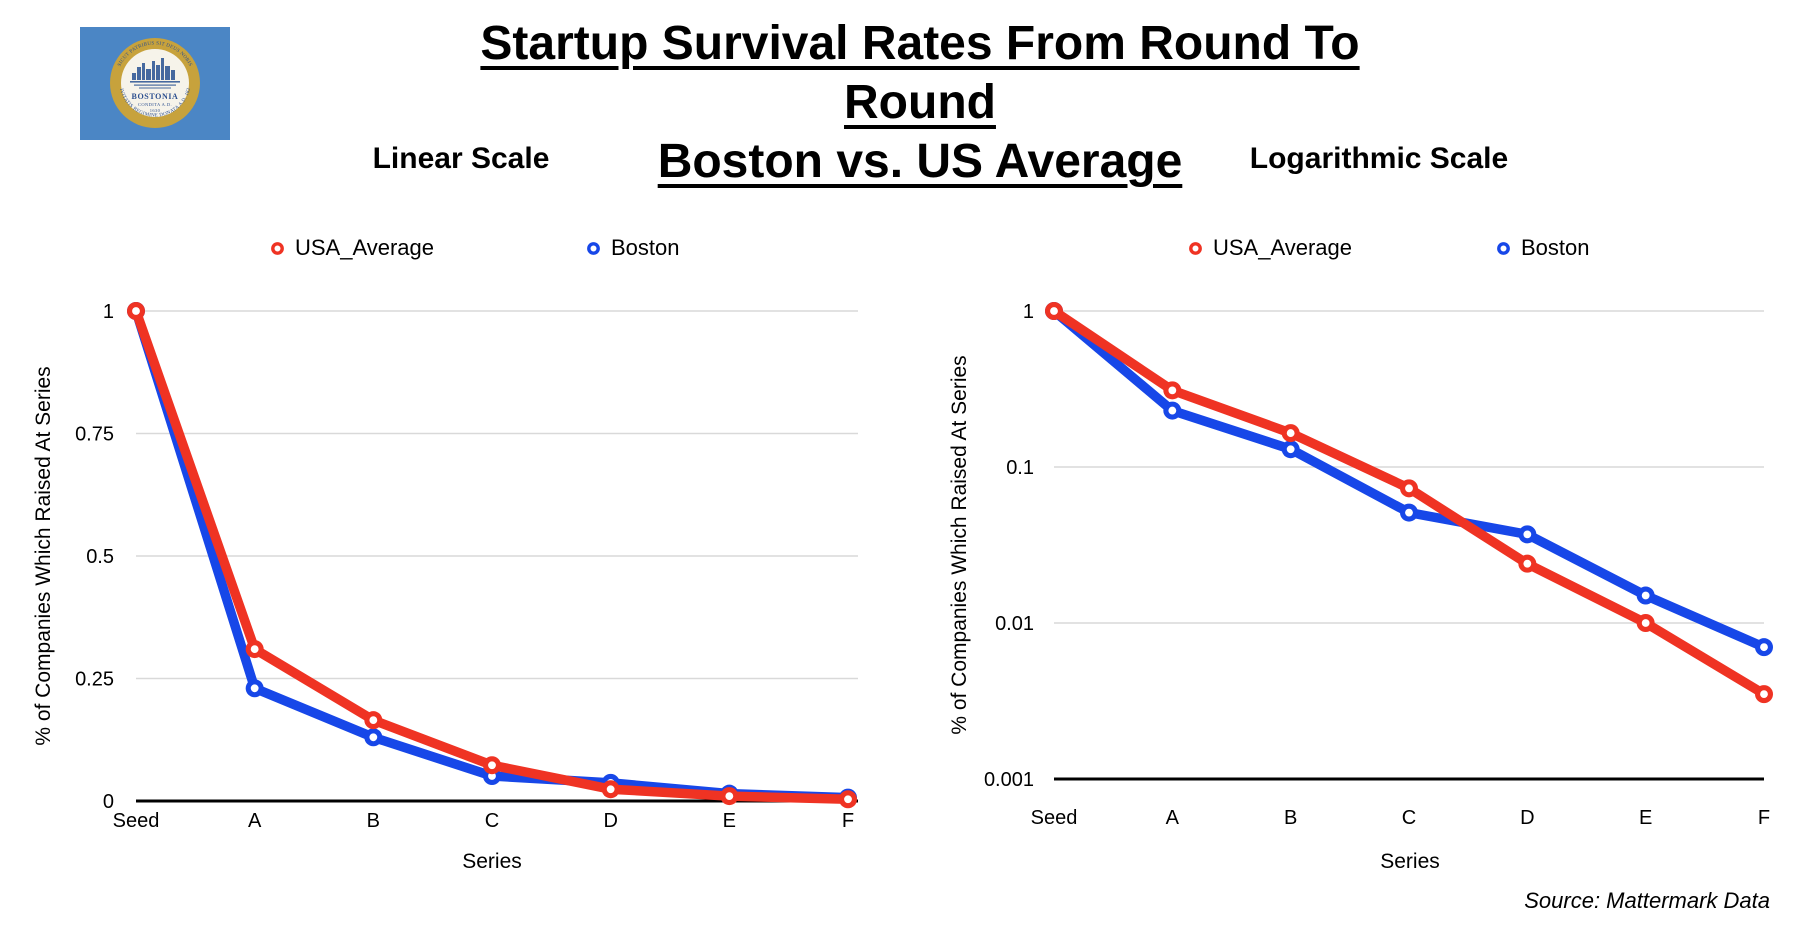 Image resolution: width=1808 pixels, height=942 pixels. I want to click on series-line-Boston, so click(1409, 479).